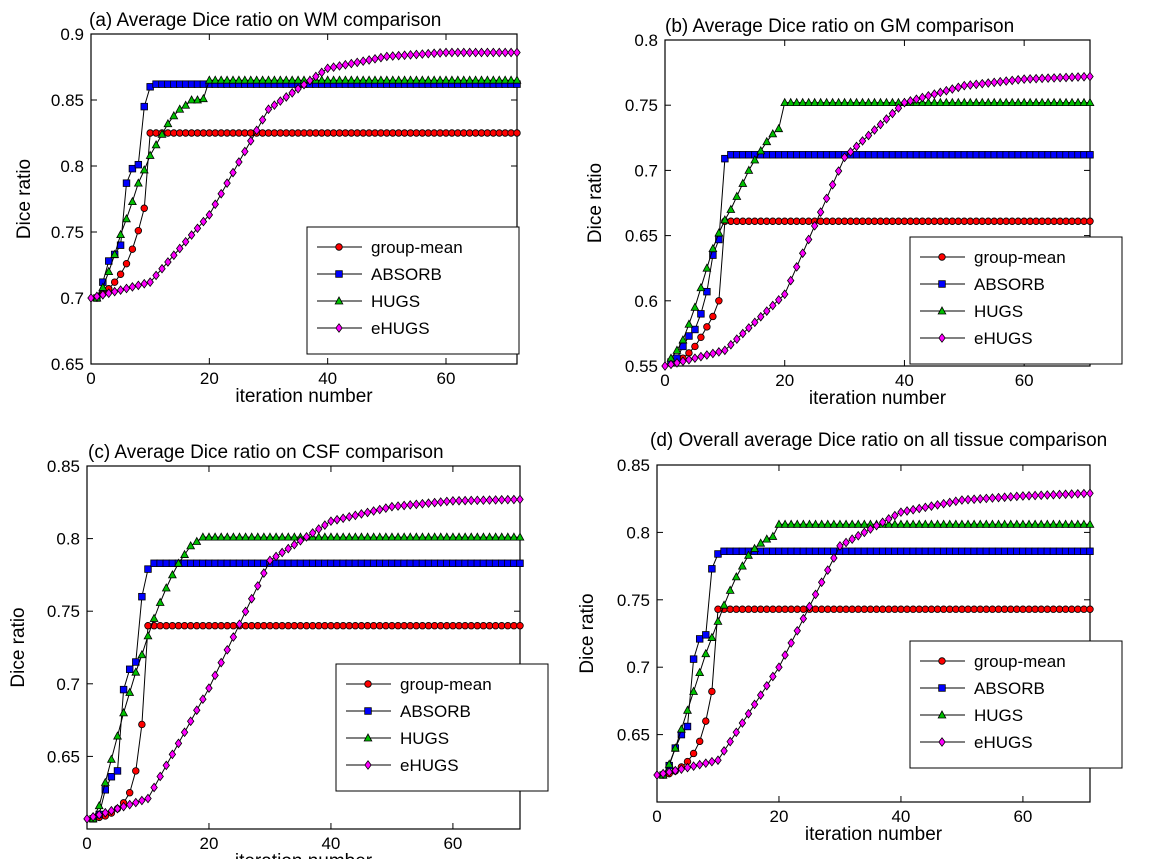 The width and height of the screenshot is (1173, 859). What do you see at coordinates (72, 34) in the screenshot?
I see `y-tick-label: 0.9` at bounding box center [72, 34].